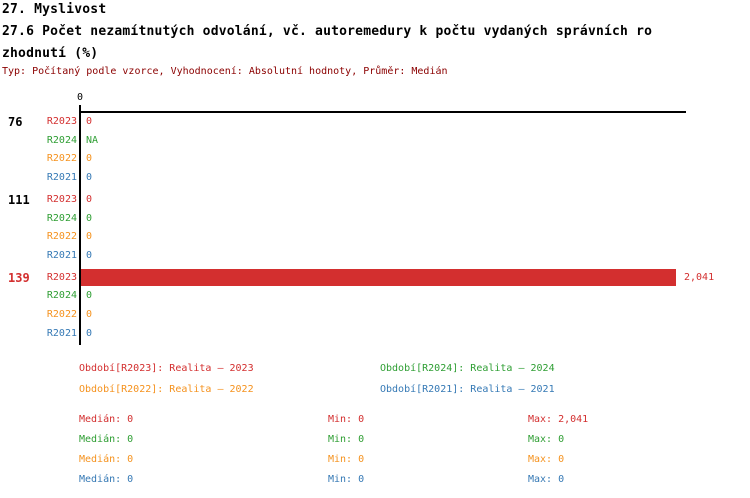  I want to click on stat-max-r2023: Max: 2,041, so click(558, 419).